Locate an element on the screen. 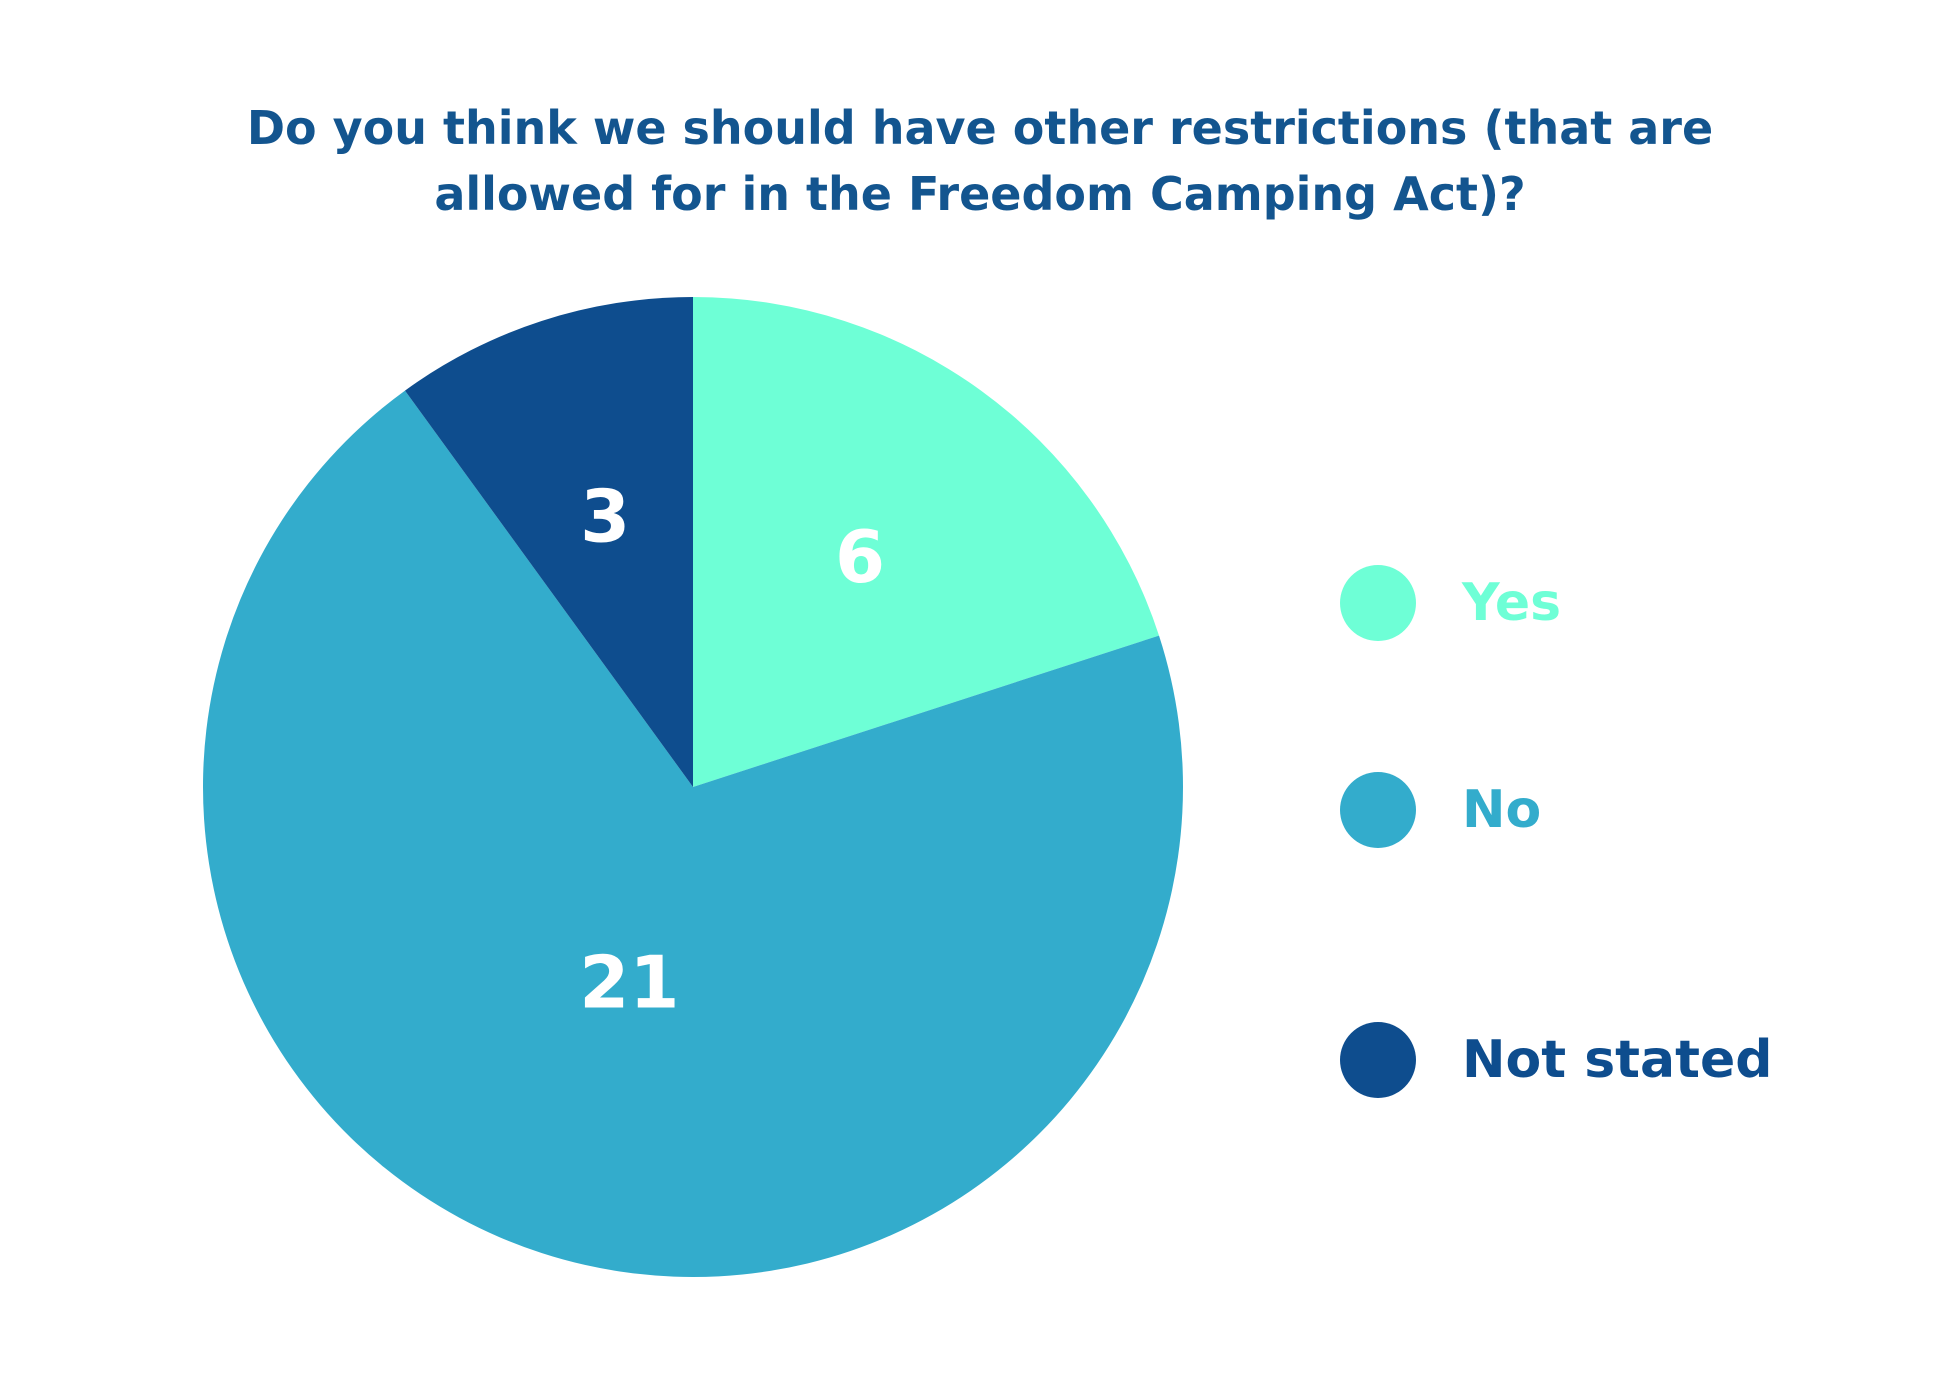 The height and width of the screenshot is (1376, 1959). legend-label-not-stated: Not stated is located at coordinates (1617, 1060).